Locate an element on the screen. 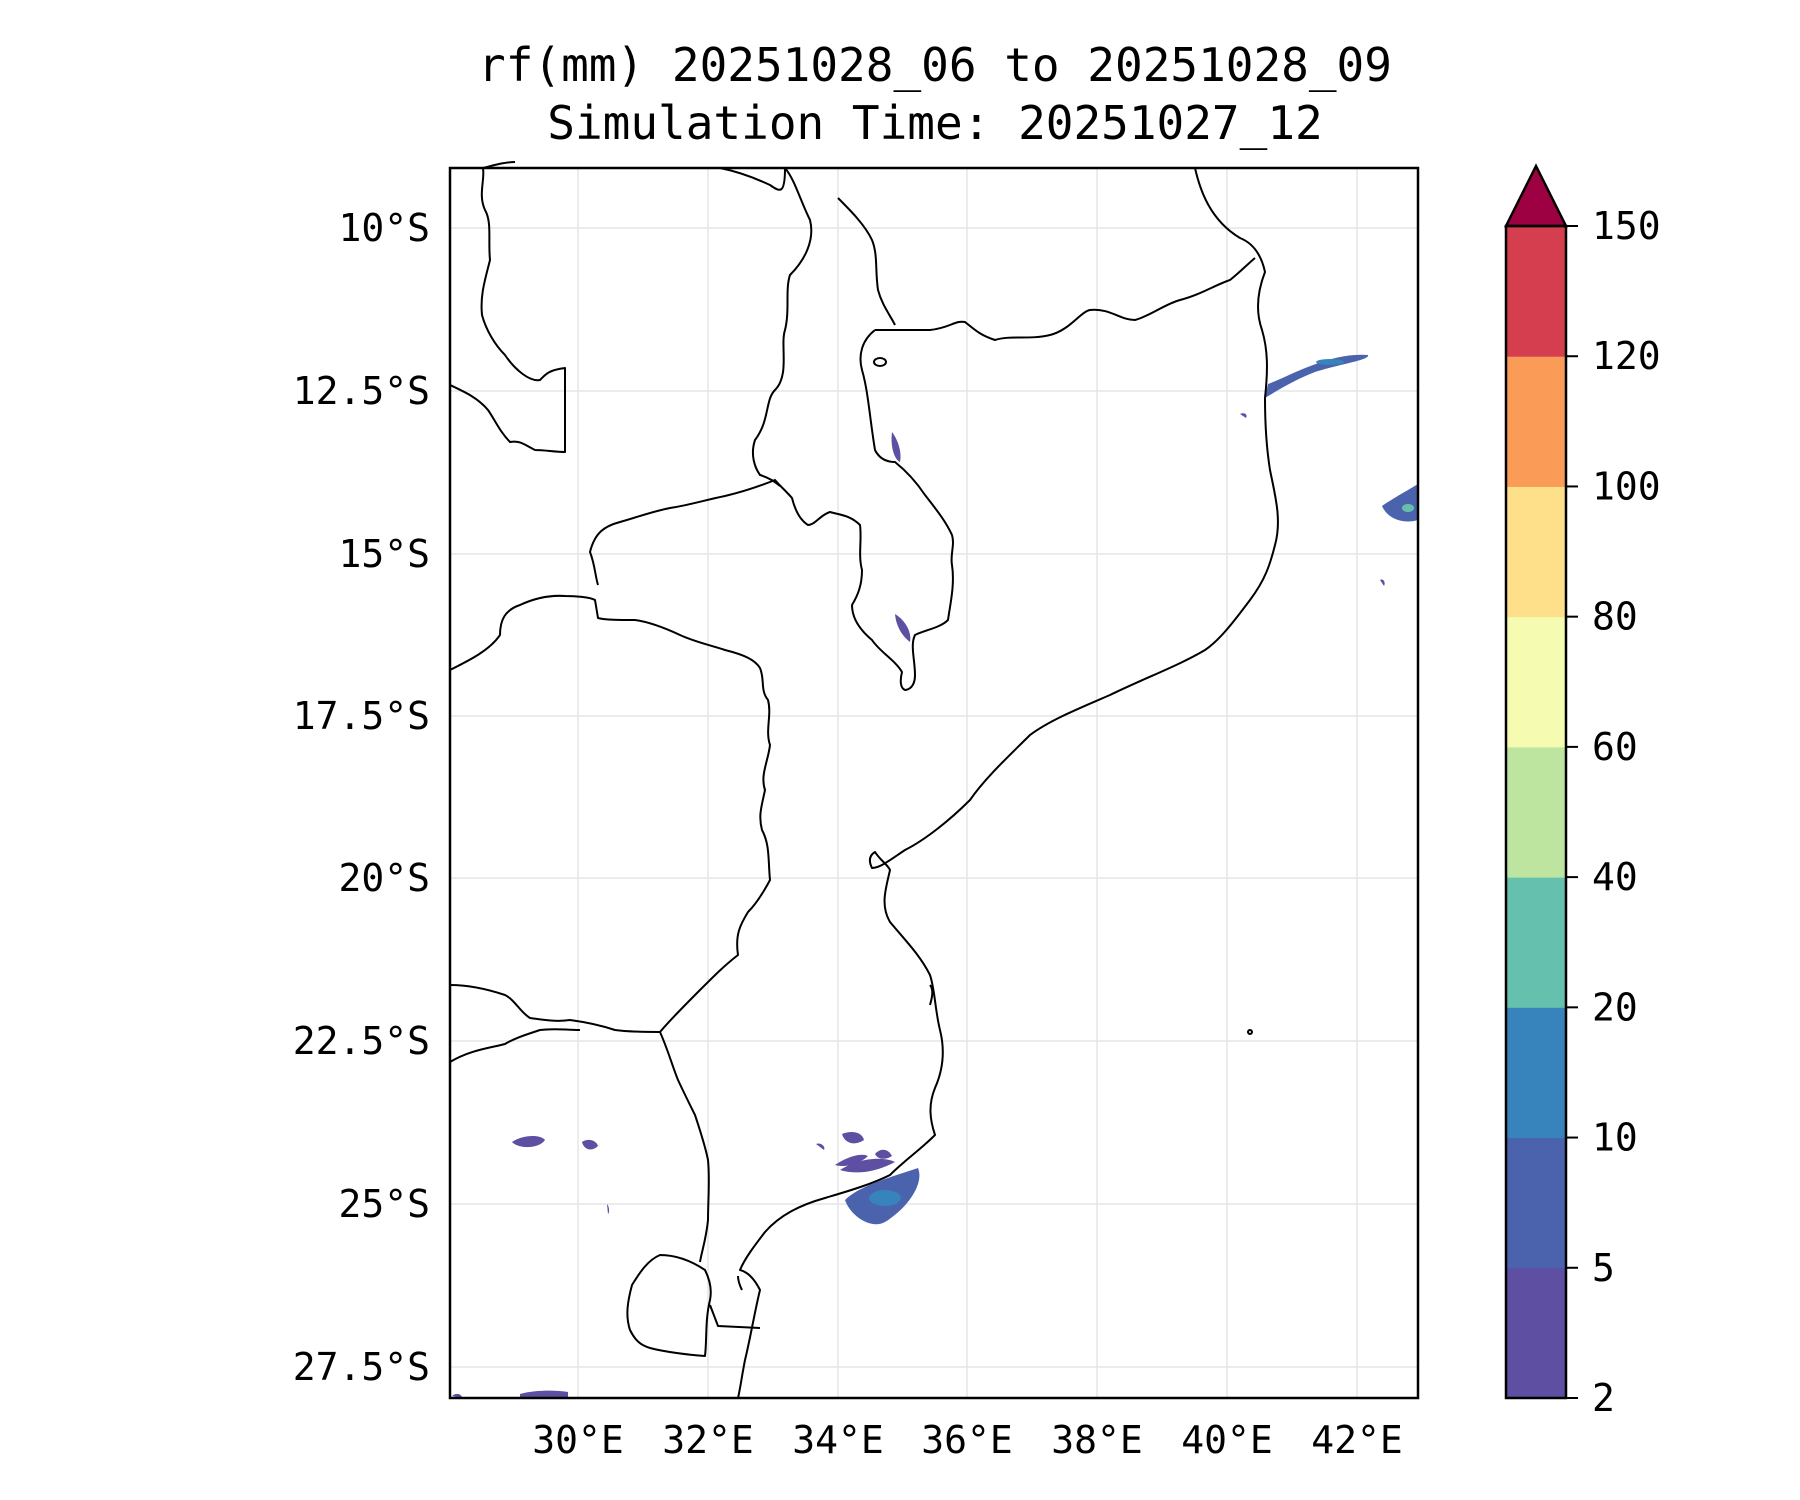 This screenshot has height=1500, width=1800. border-malawi-west is located at coordinates (782, 327).